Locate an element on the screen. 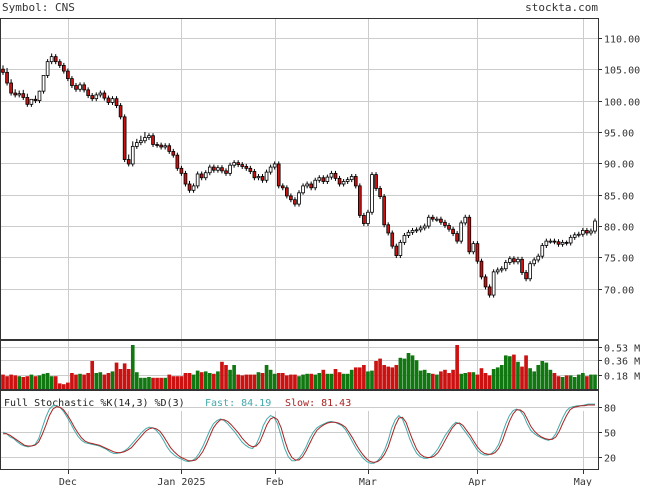  fast-line is located at coordinates (298, 433).